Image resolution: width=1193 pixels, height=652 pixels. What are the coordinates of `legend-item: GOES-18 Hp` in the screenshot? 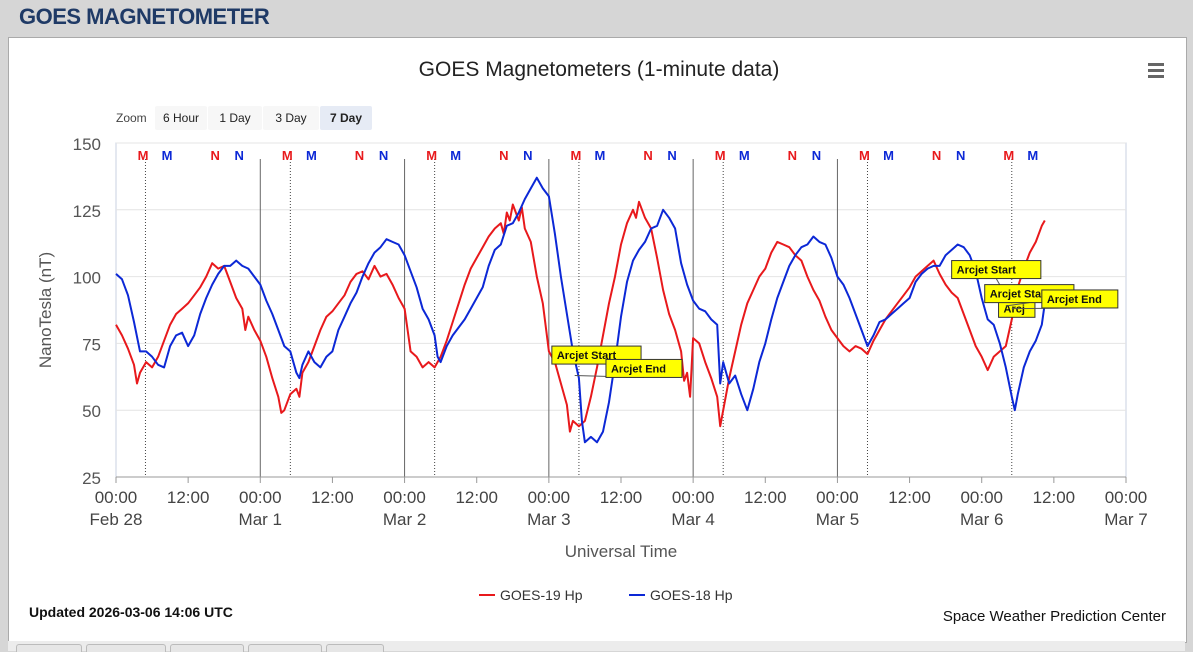 It's located at (681, 595).